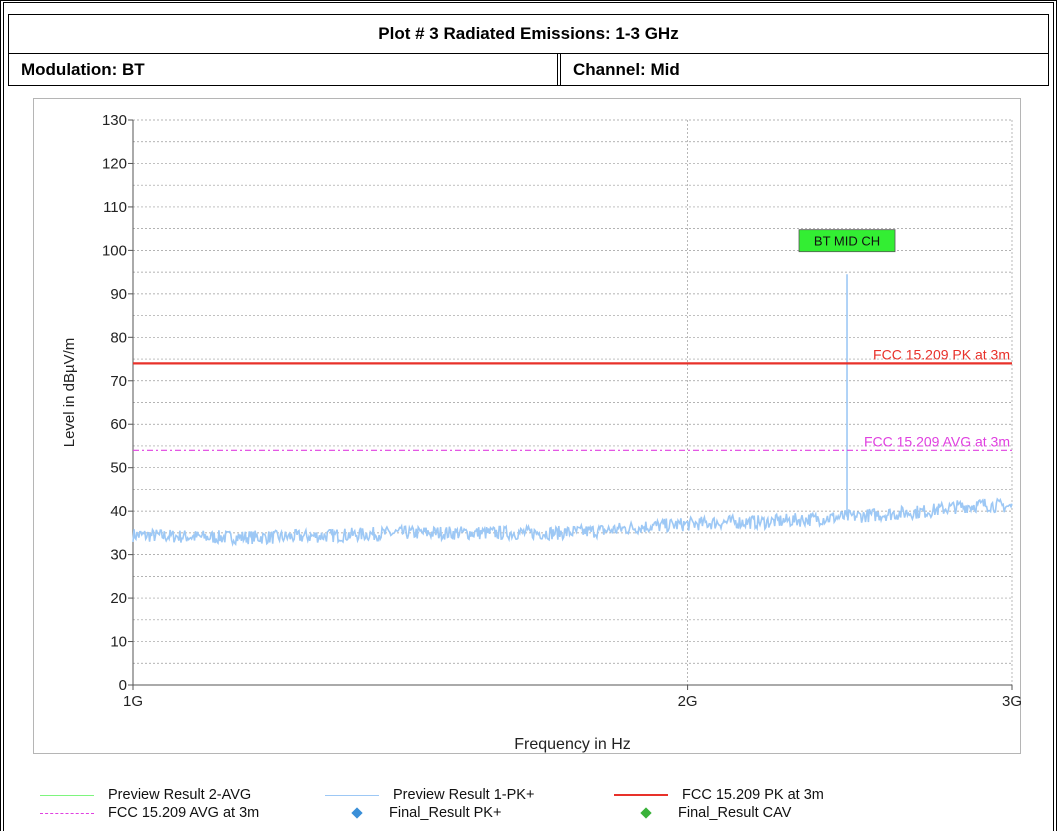  Describe the element at coordinates (641, 795) in the screenshot. I see `legend-swatch-fcc-pk` at that location.